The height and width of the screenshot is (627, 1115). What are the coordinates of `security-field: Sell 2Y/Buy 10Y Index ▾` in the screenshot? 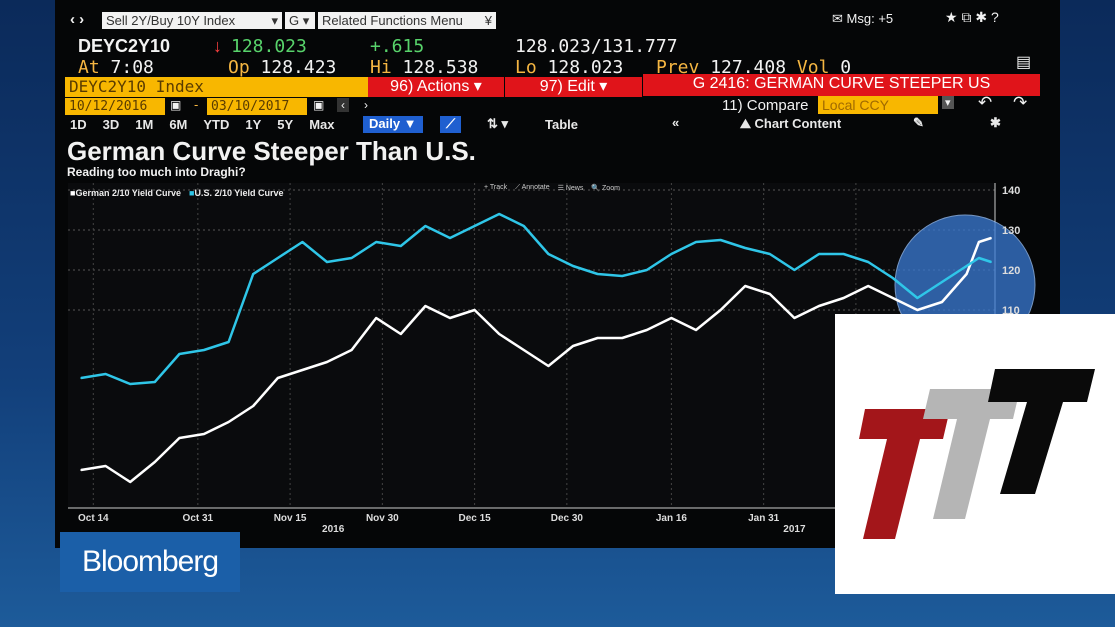 It's located at (192, 20).